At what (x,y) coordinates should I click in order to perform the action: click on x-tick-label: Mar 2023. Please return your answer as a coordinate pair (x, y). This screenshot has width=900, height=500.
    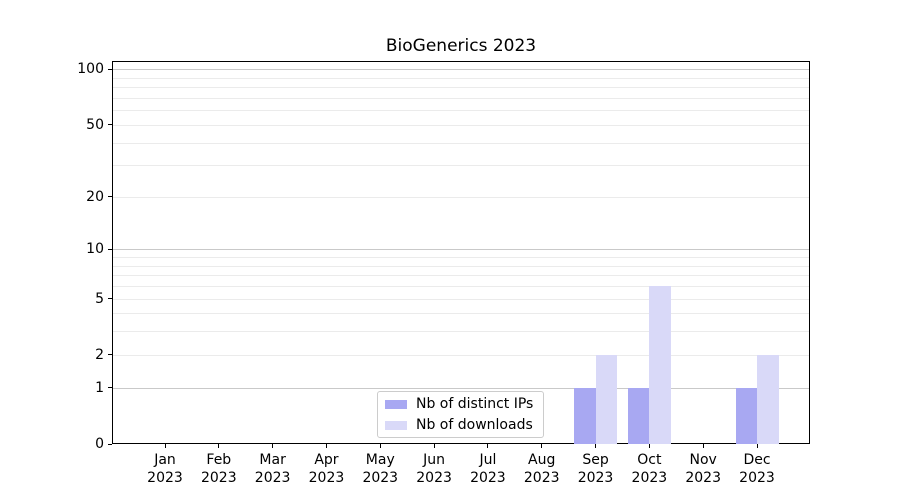
    Looking at the image, I should click on (272, 469).